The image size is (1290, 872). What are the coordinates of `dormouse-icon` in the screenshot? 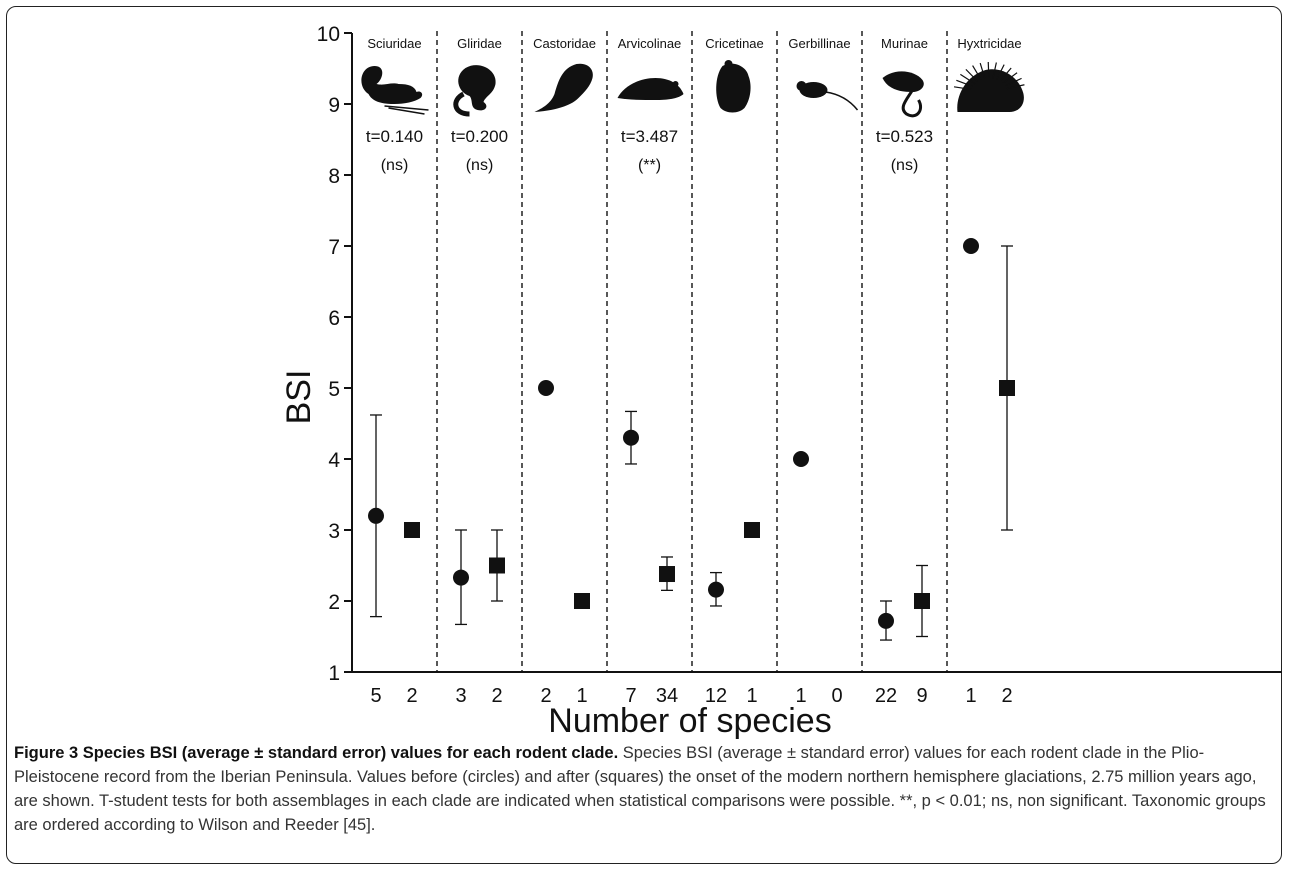 It's located at (474, 91).